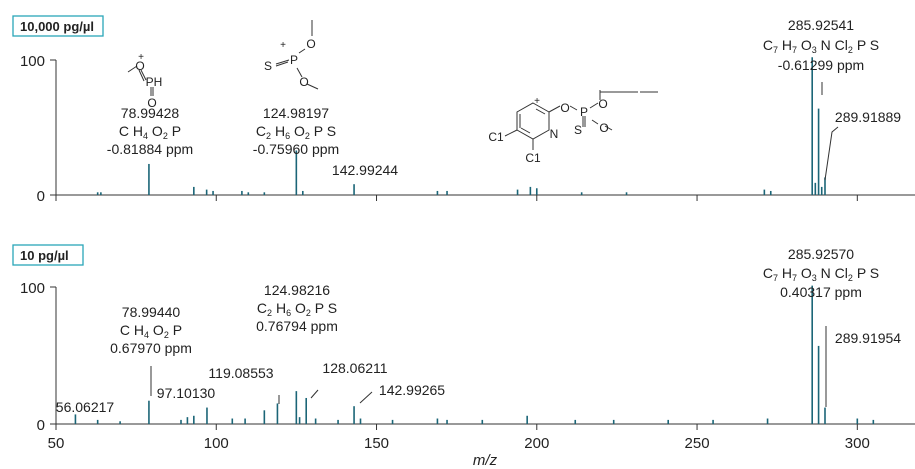 Image resolution: width=915 pixels, height=469 pixels. What do you see at coordinates (297, 290) in the screenshot?
I see `annotation-mz: 124.98216` at bounding box center [297, 290].